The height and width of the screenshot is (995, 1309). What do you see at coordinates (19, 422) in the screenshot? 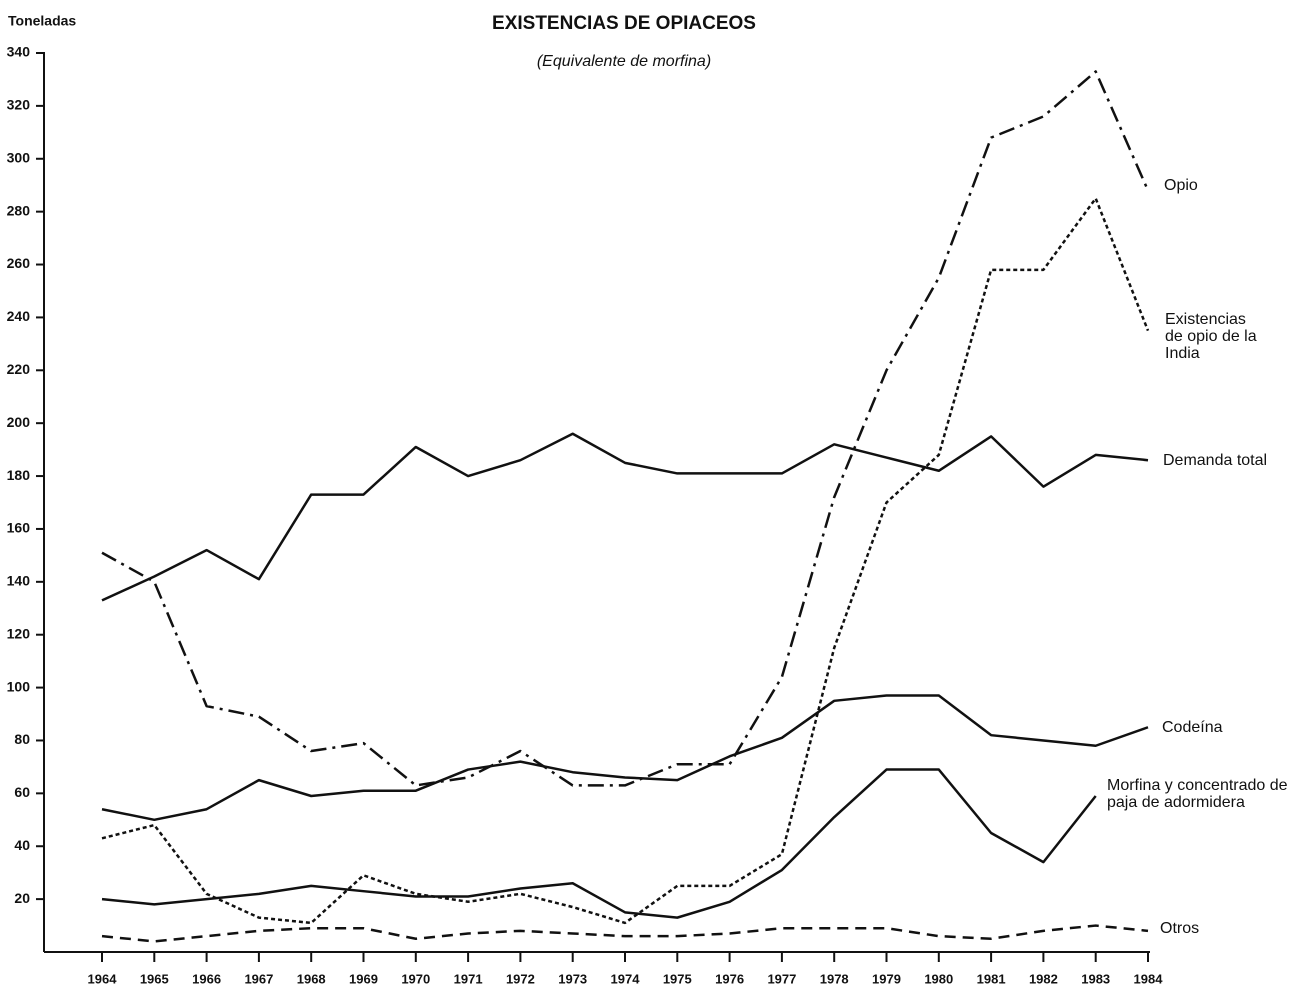
I see `y-tick-label: 200` at bounding box center [19, 422].